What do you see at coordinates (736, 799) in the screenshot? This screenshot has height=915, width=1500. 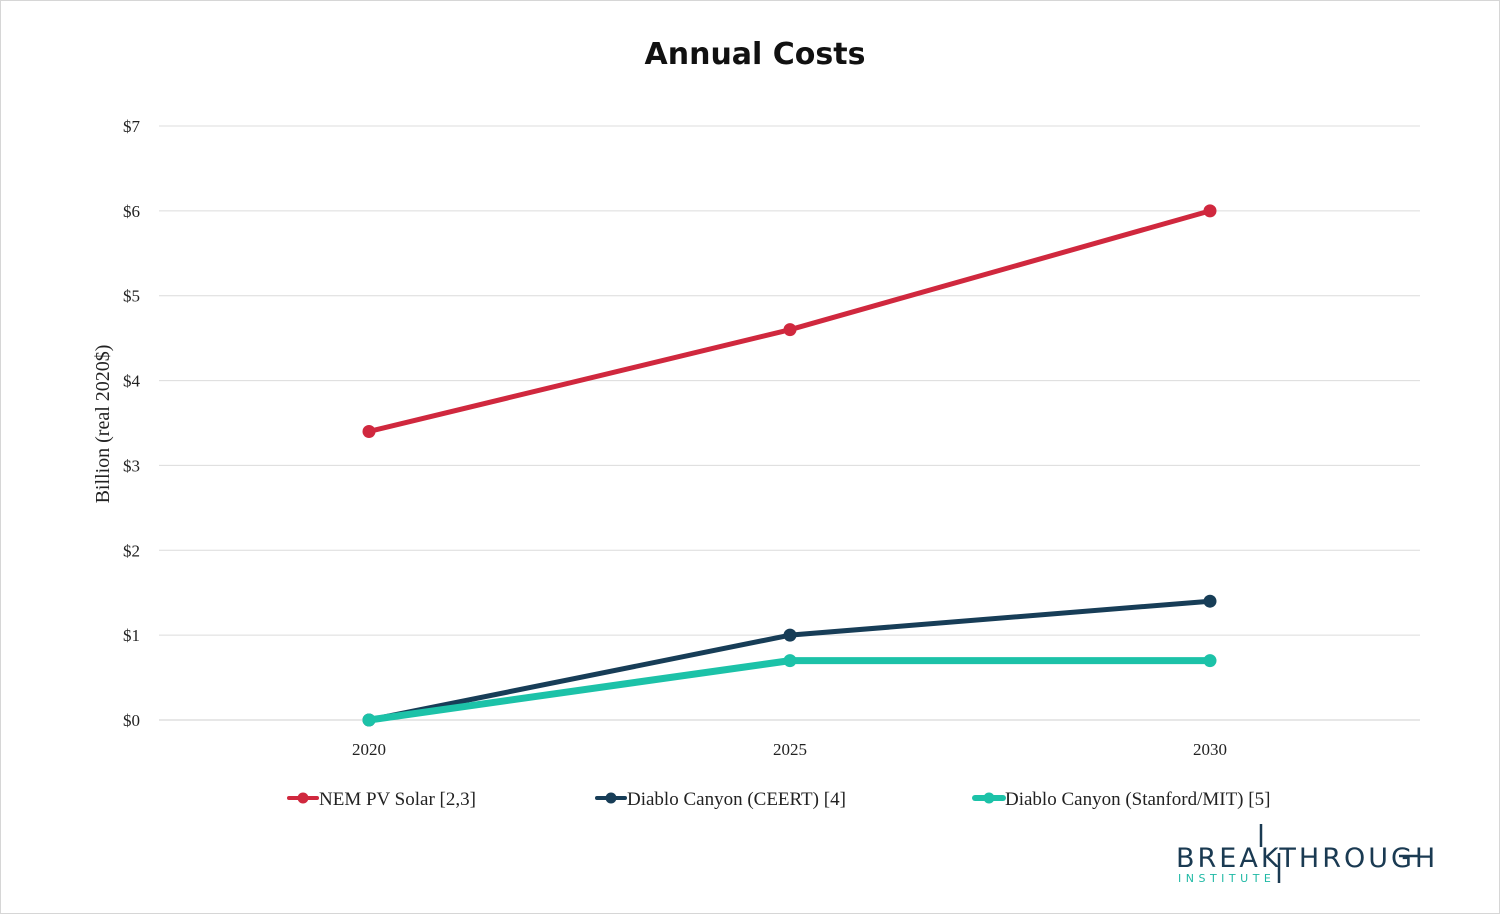 I see `legend-label: Diablo Canyon (CEERT) [4]` at bounding box center [736, 799].